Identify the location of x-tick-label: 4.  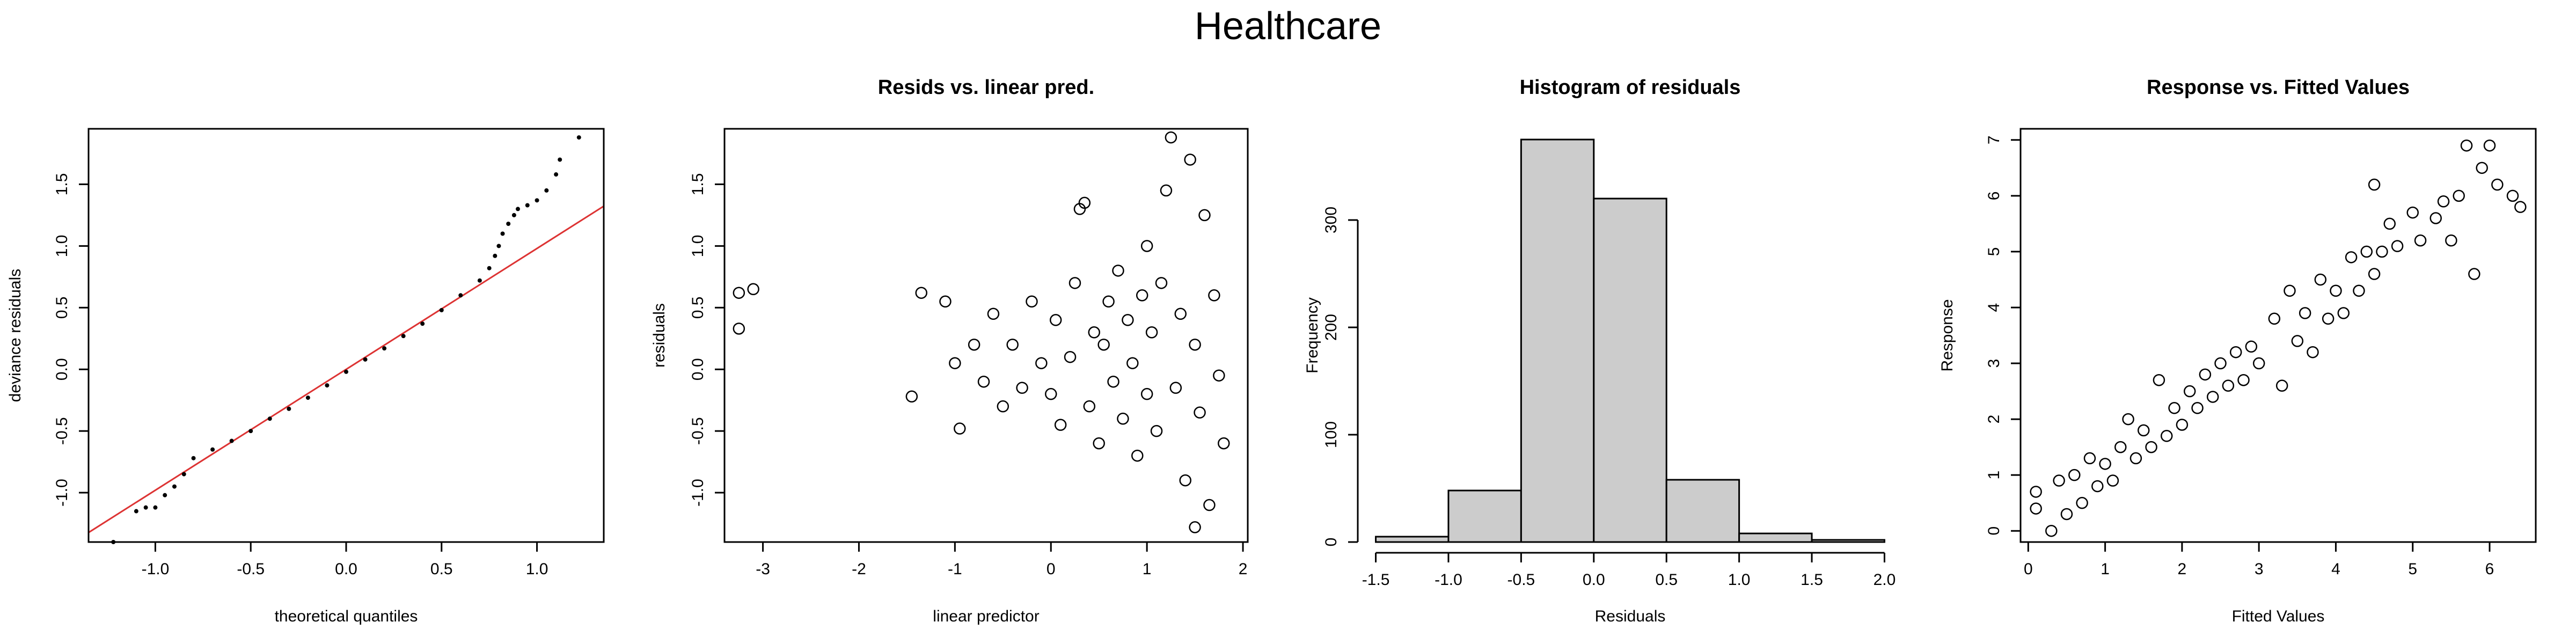
(2335, 569).